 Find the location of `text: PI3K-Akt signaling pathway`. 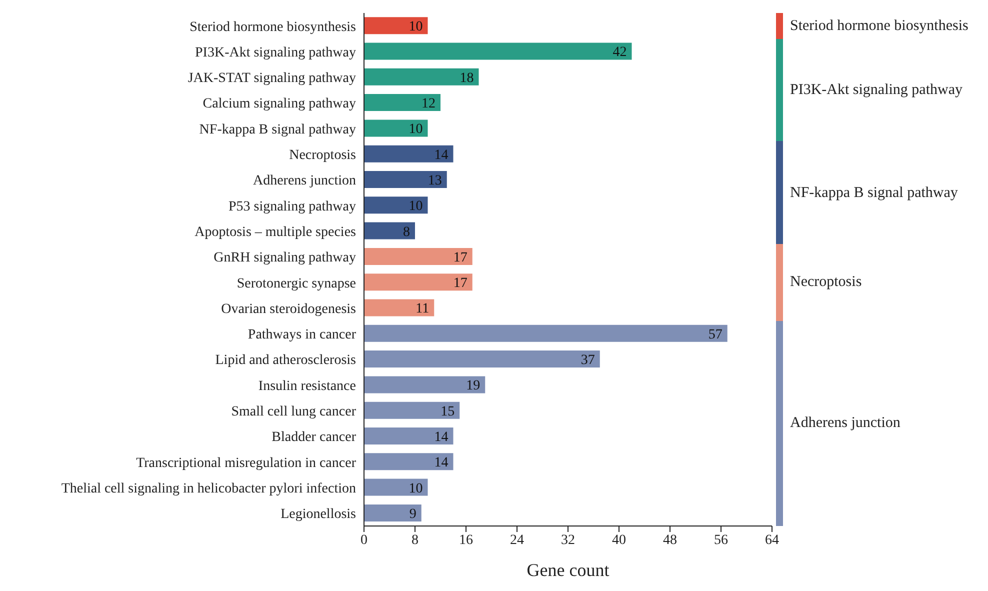

text: PI3K-Akt signaling pathway is located at coordinates (876, 90).